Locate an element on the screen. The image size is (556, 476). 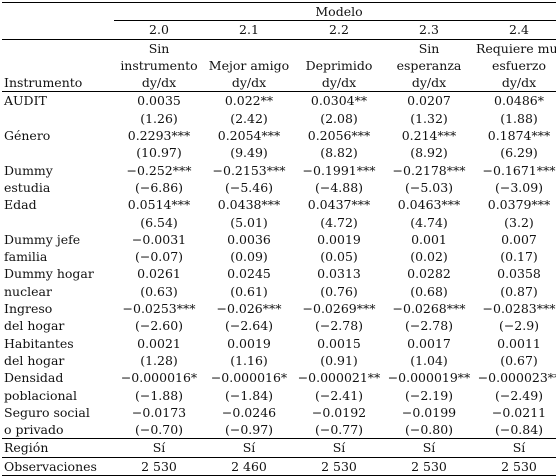
tstat-cell: (−2.9) is located at coordinates (519, 326).